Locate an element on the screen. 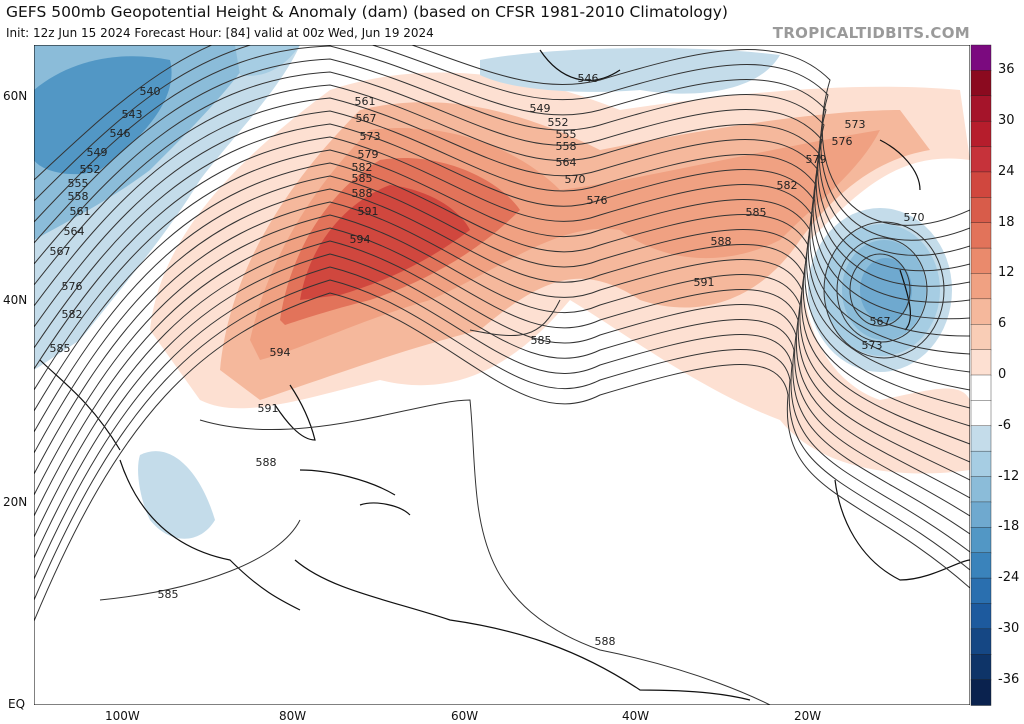 This screenshot has width=1024, height=724. colorbar-label: -36 is located at coordinates (1009, 679).